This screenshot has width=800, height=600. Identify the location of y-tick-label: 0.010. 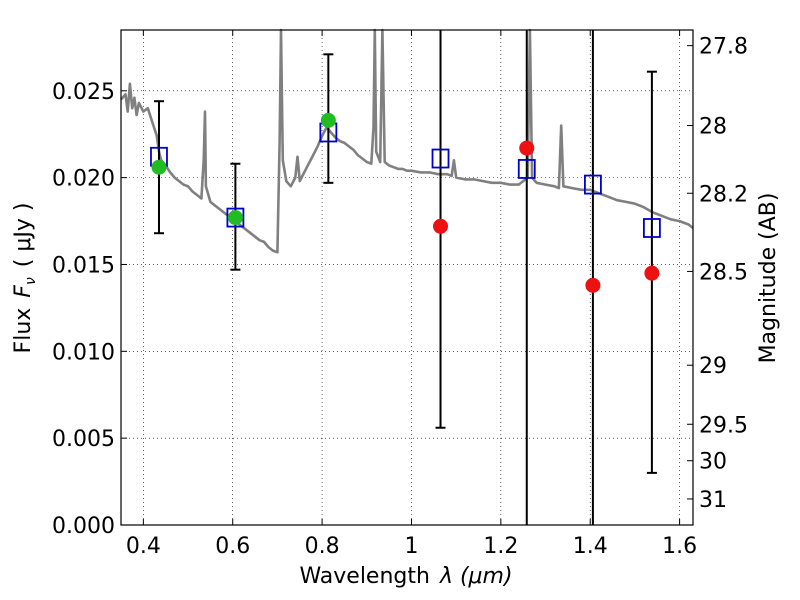
(83, 352).